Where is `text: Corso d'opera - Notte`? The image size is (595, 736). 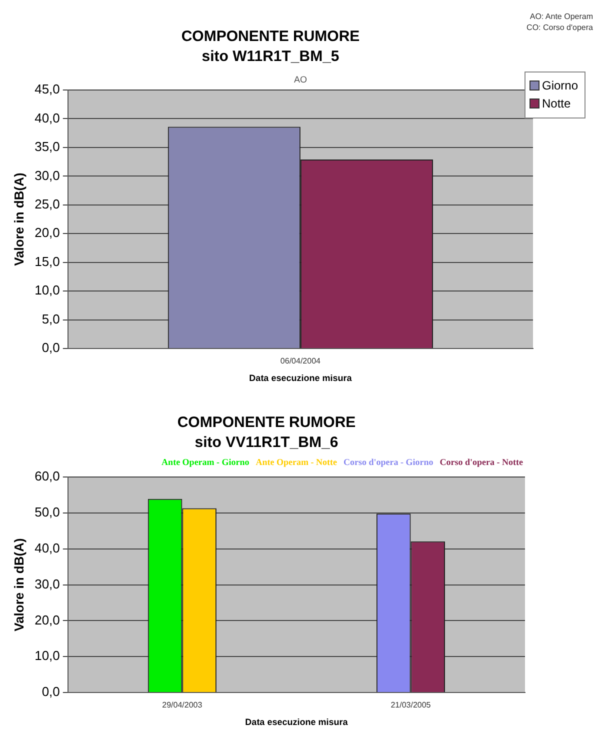
text: Corso d'opera - Notte is located at coordinates (482, 461).